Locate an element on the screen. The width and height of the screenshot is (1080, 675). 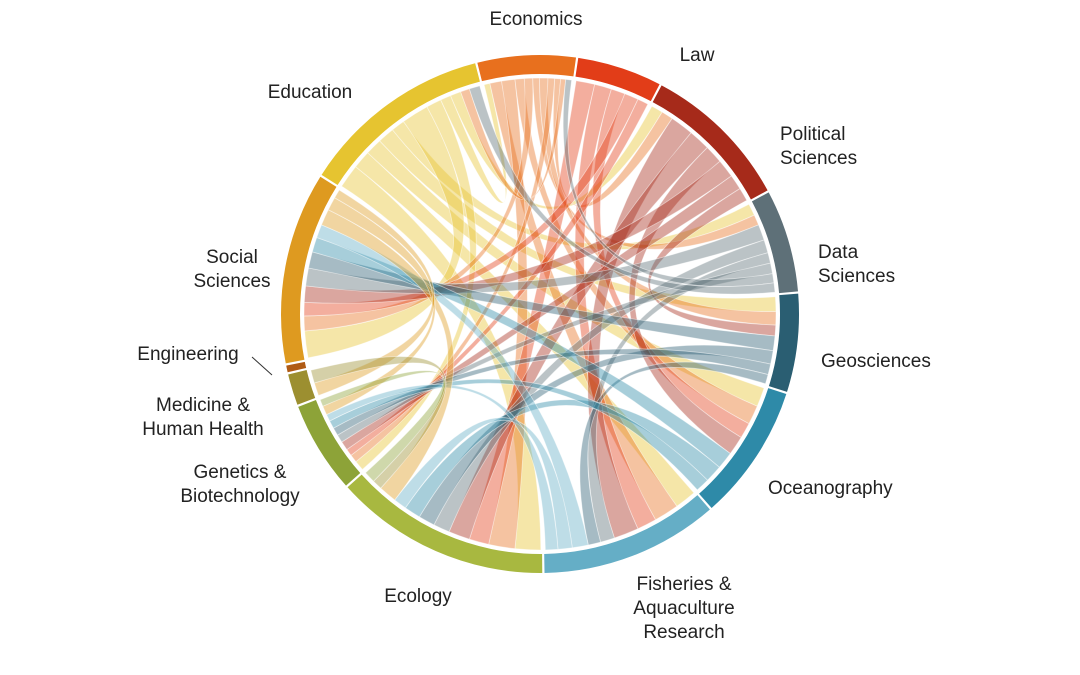
ribbon-economics-social is located at coordinates (418, 204).